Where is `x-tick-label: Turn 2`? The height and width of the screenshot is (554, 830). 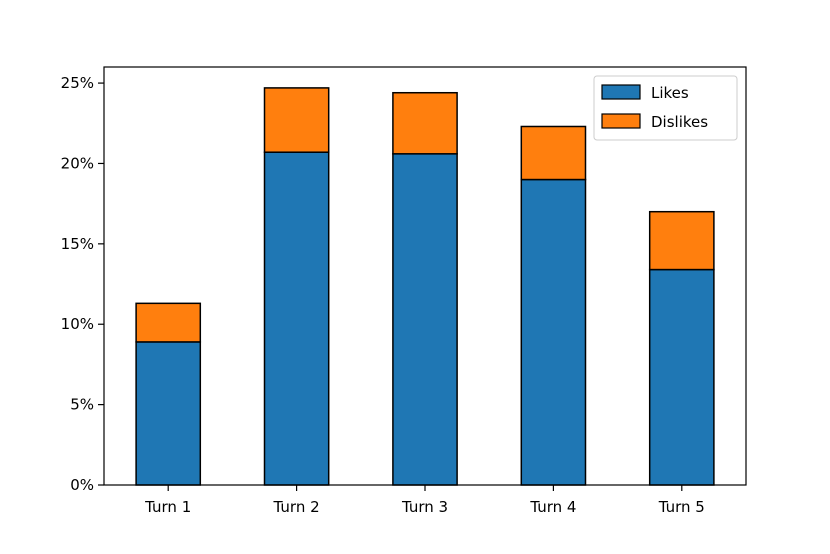 x-tick-label: Turn 2 is located at coordinates (296, 507).